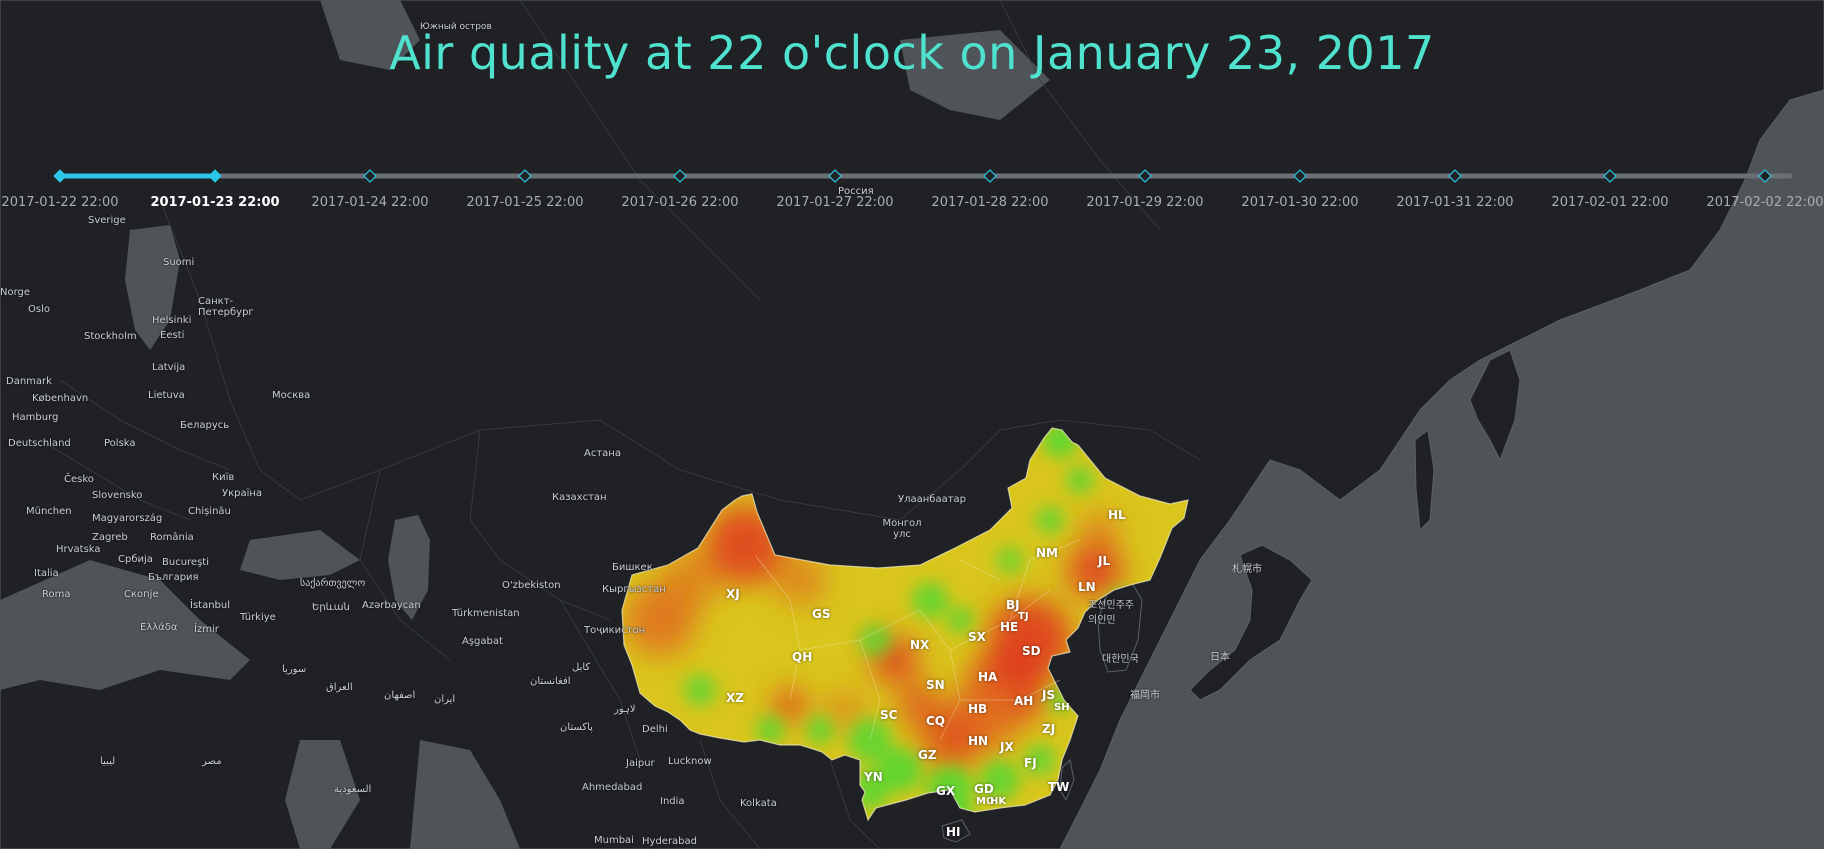 This screenshot has height=849, width=1824. What do you see at coordinates (185, 562) in the screenshot?
I see `place-label: Bucureşti` at bounding box center [185, 562].